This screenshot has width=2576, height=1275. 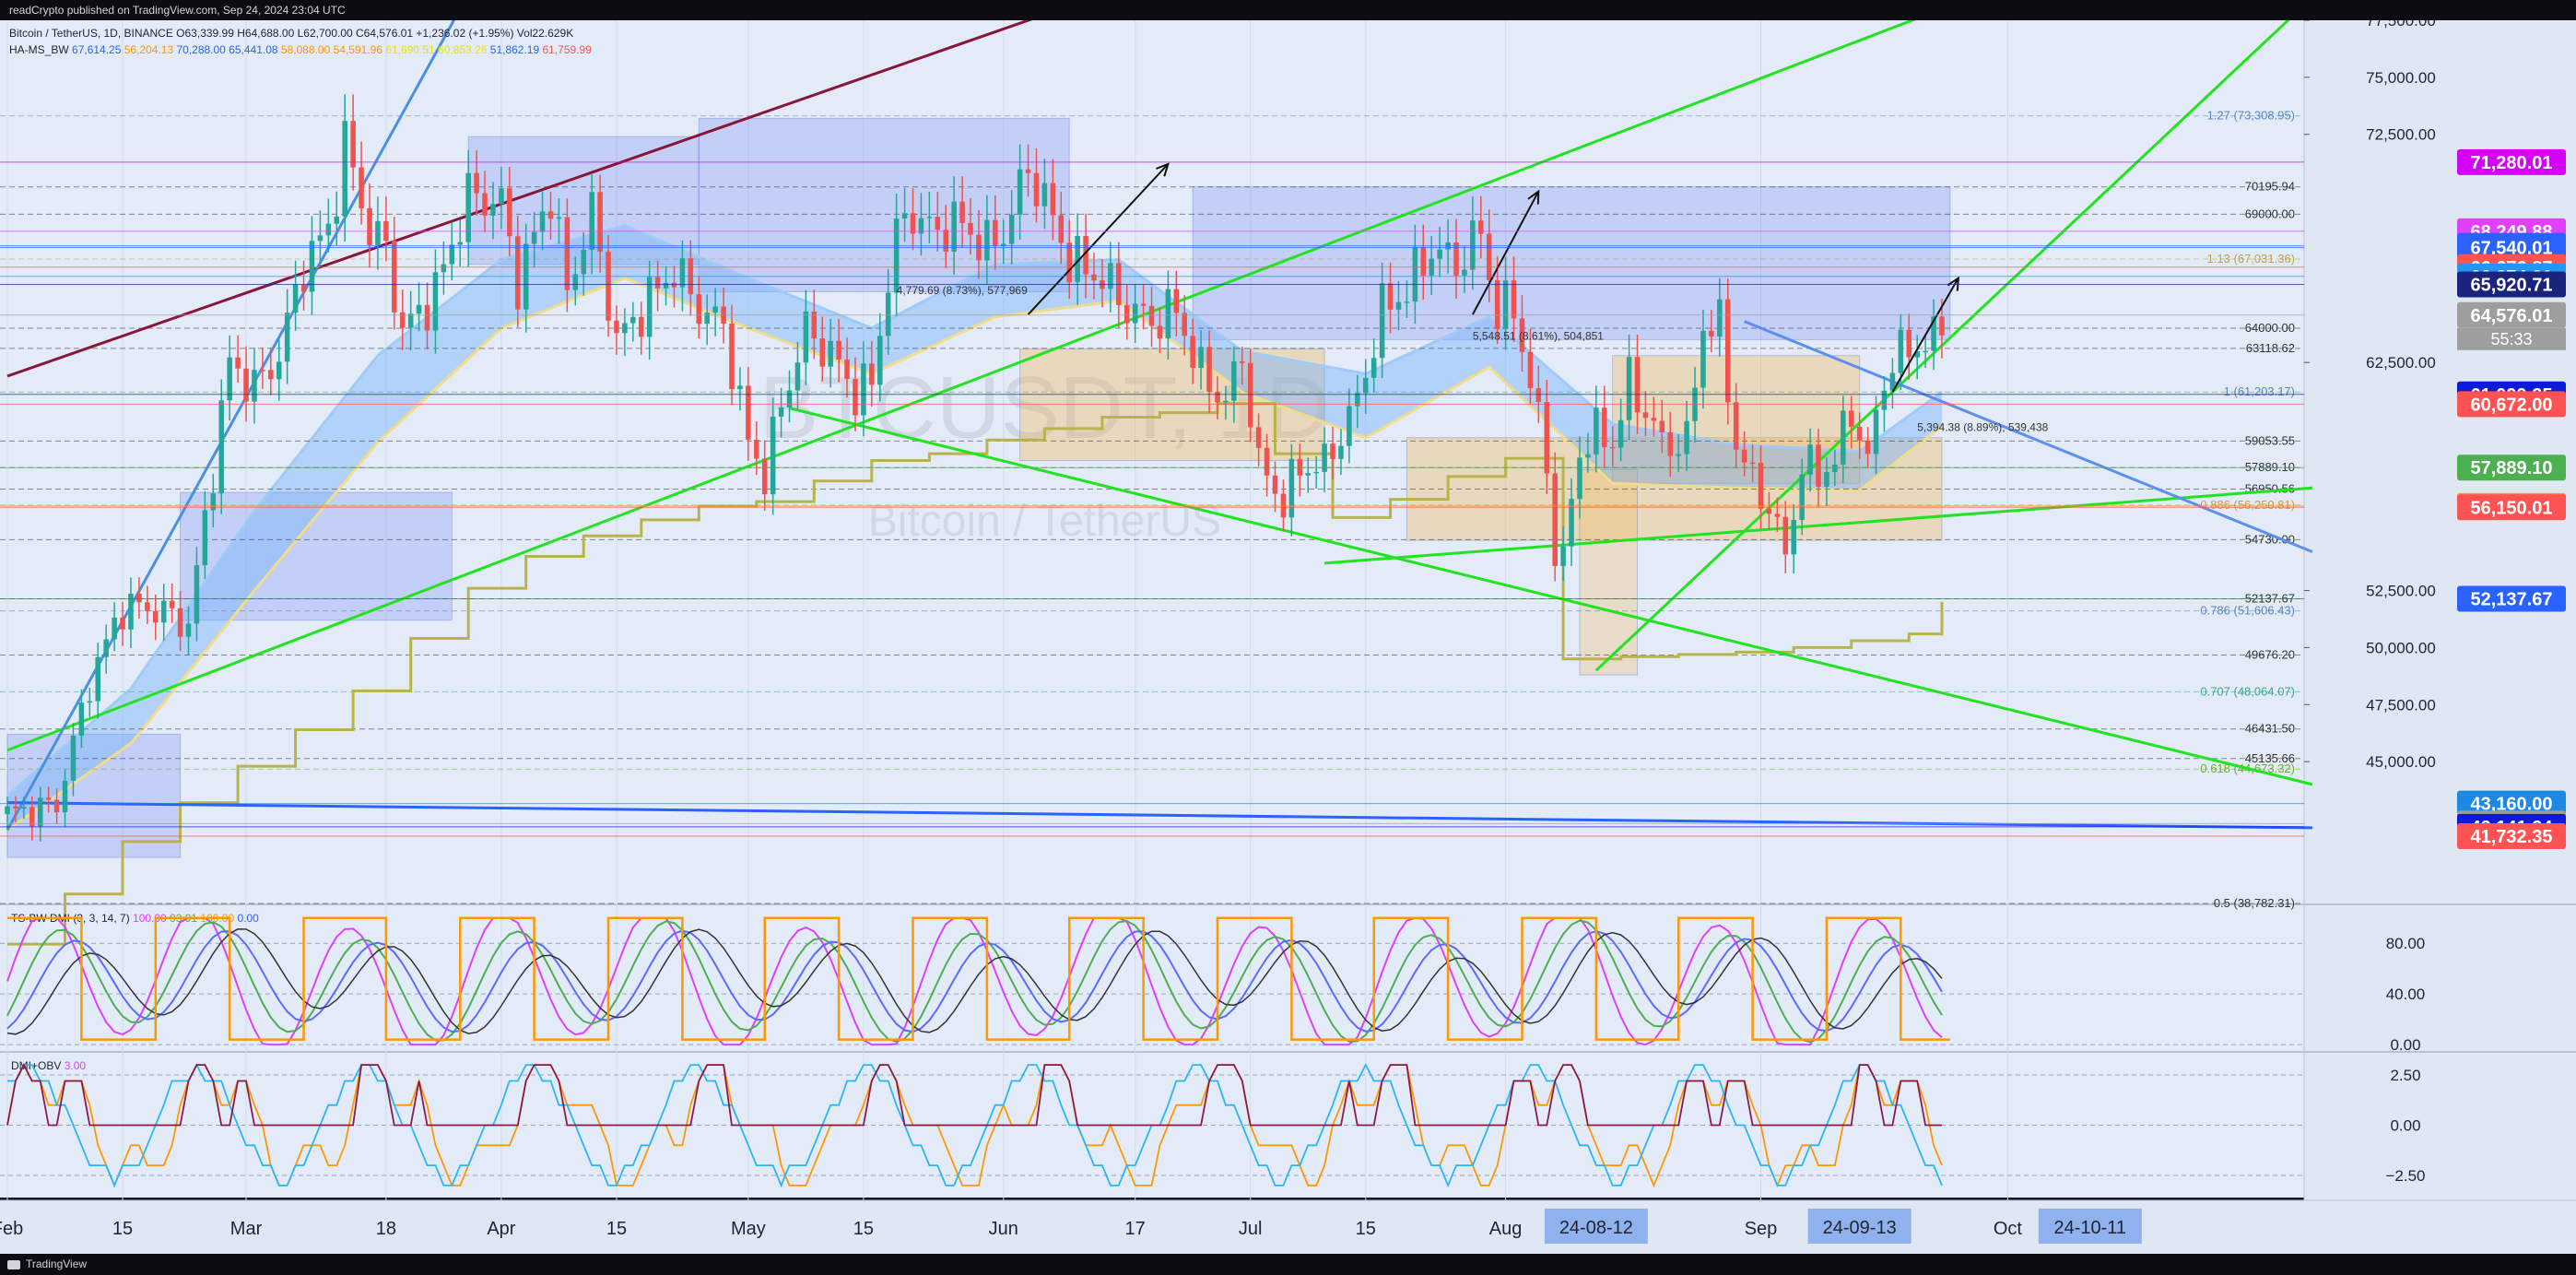 I want to click on price-label-text: 57,889.10, so click(x=2512, y=468).